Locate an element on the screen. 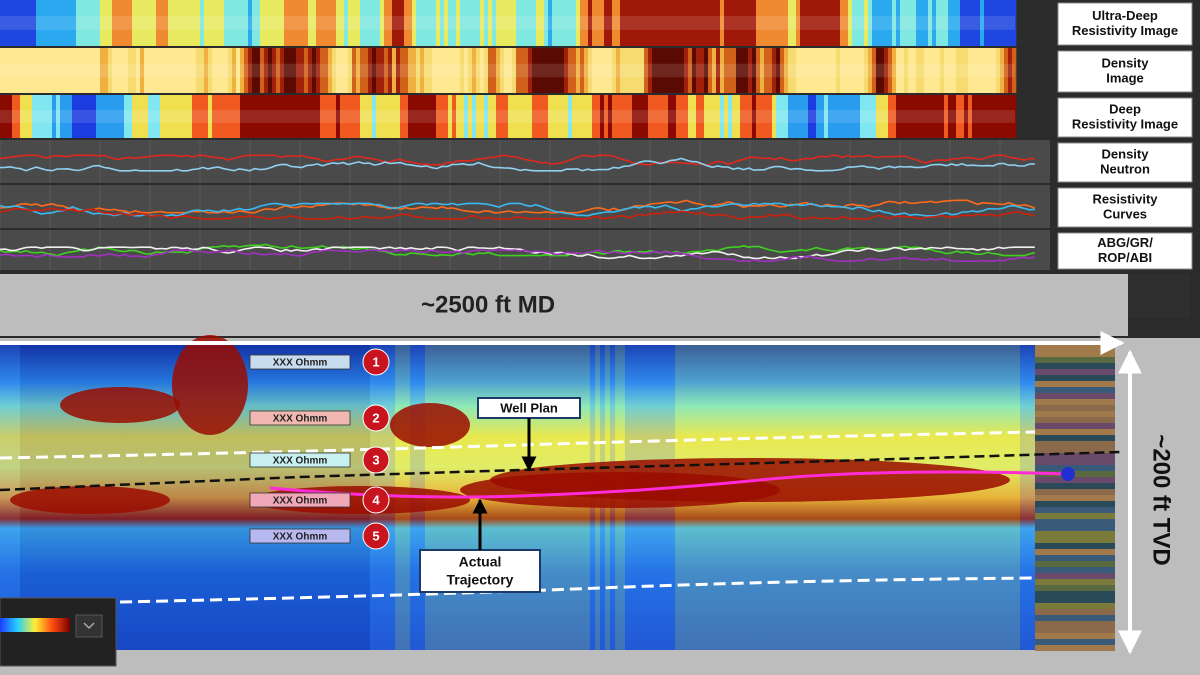  md-corner is located at coordinates (1159, 296).